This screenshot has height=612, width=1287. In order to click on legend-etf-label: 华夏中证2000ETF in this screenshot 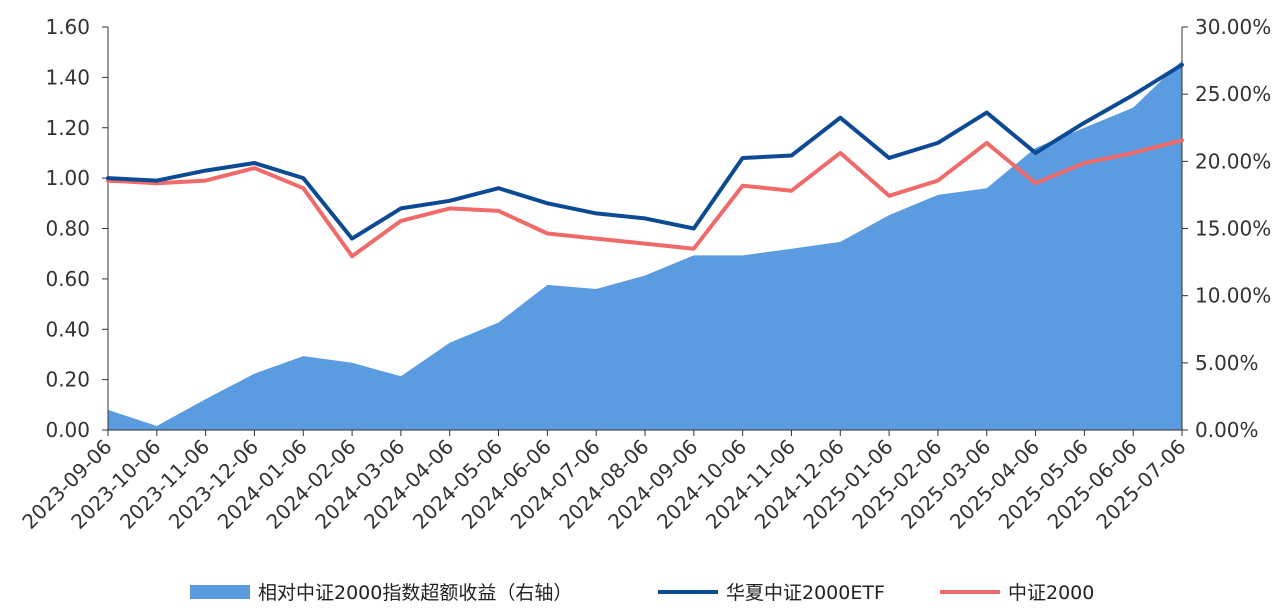, I will do `click(805, 593)`.